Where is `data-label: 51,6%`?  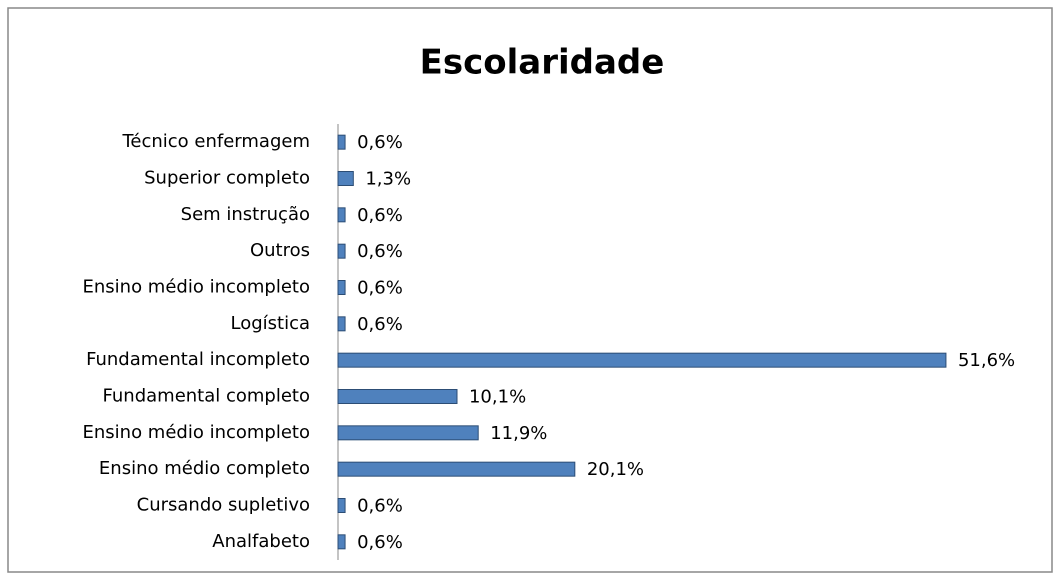 data-label: 51,6% is located at coordinates (986, 360).